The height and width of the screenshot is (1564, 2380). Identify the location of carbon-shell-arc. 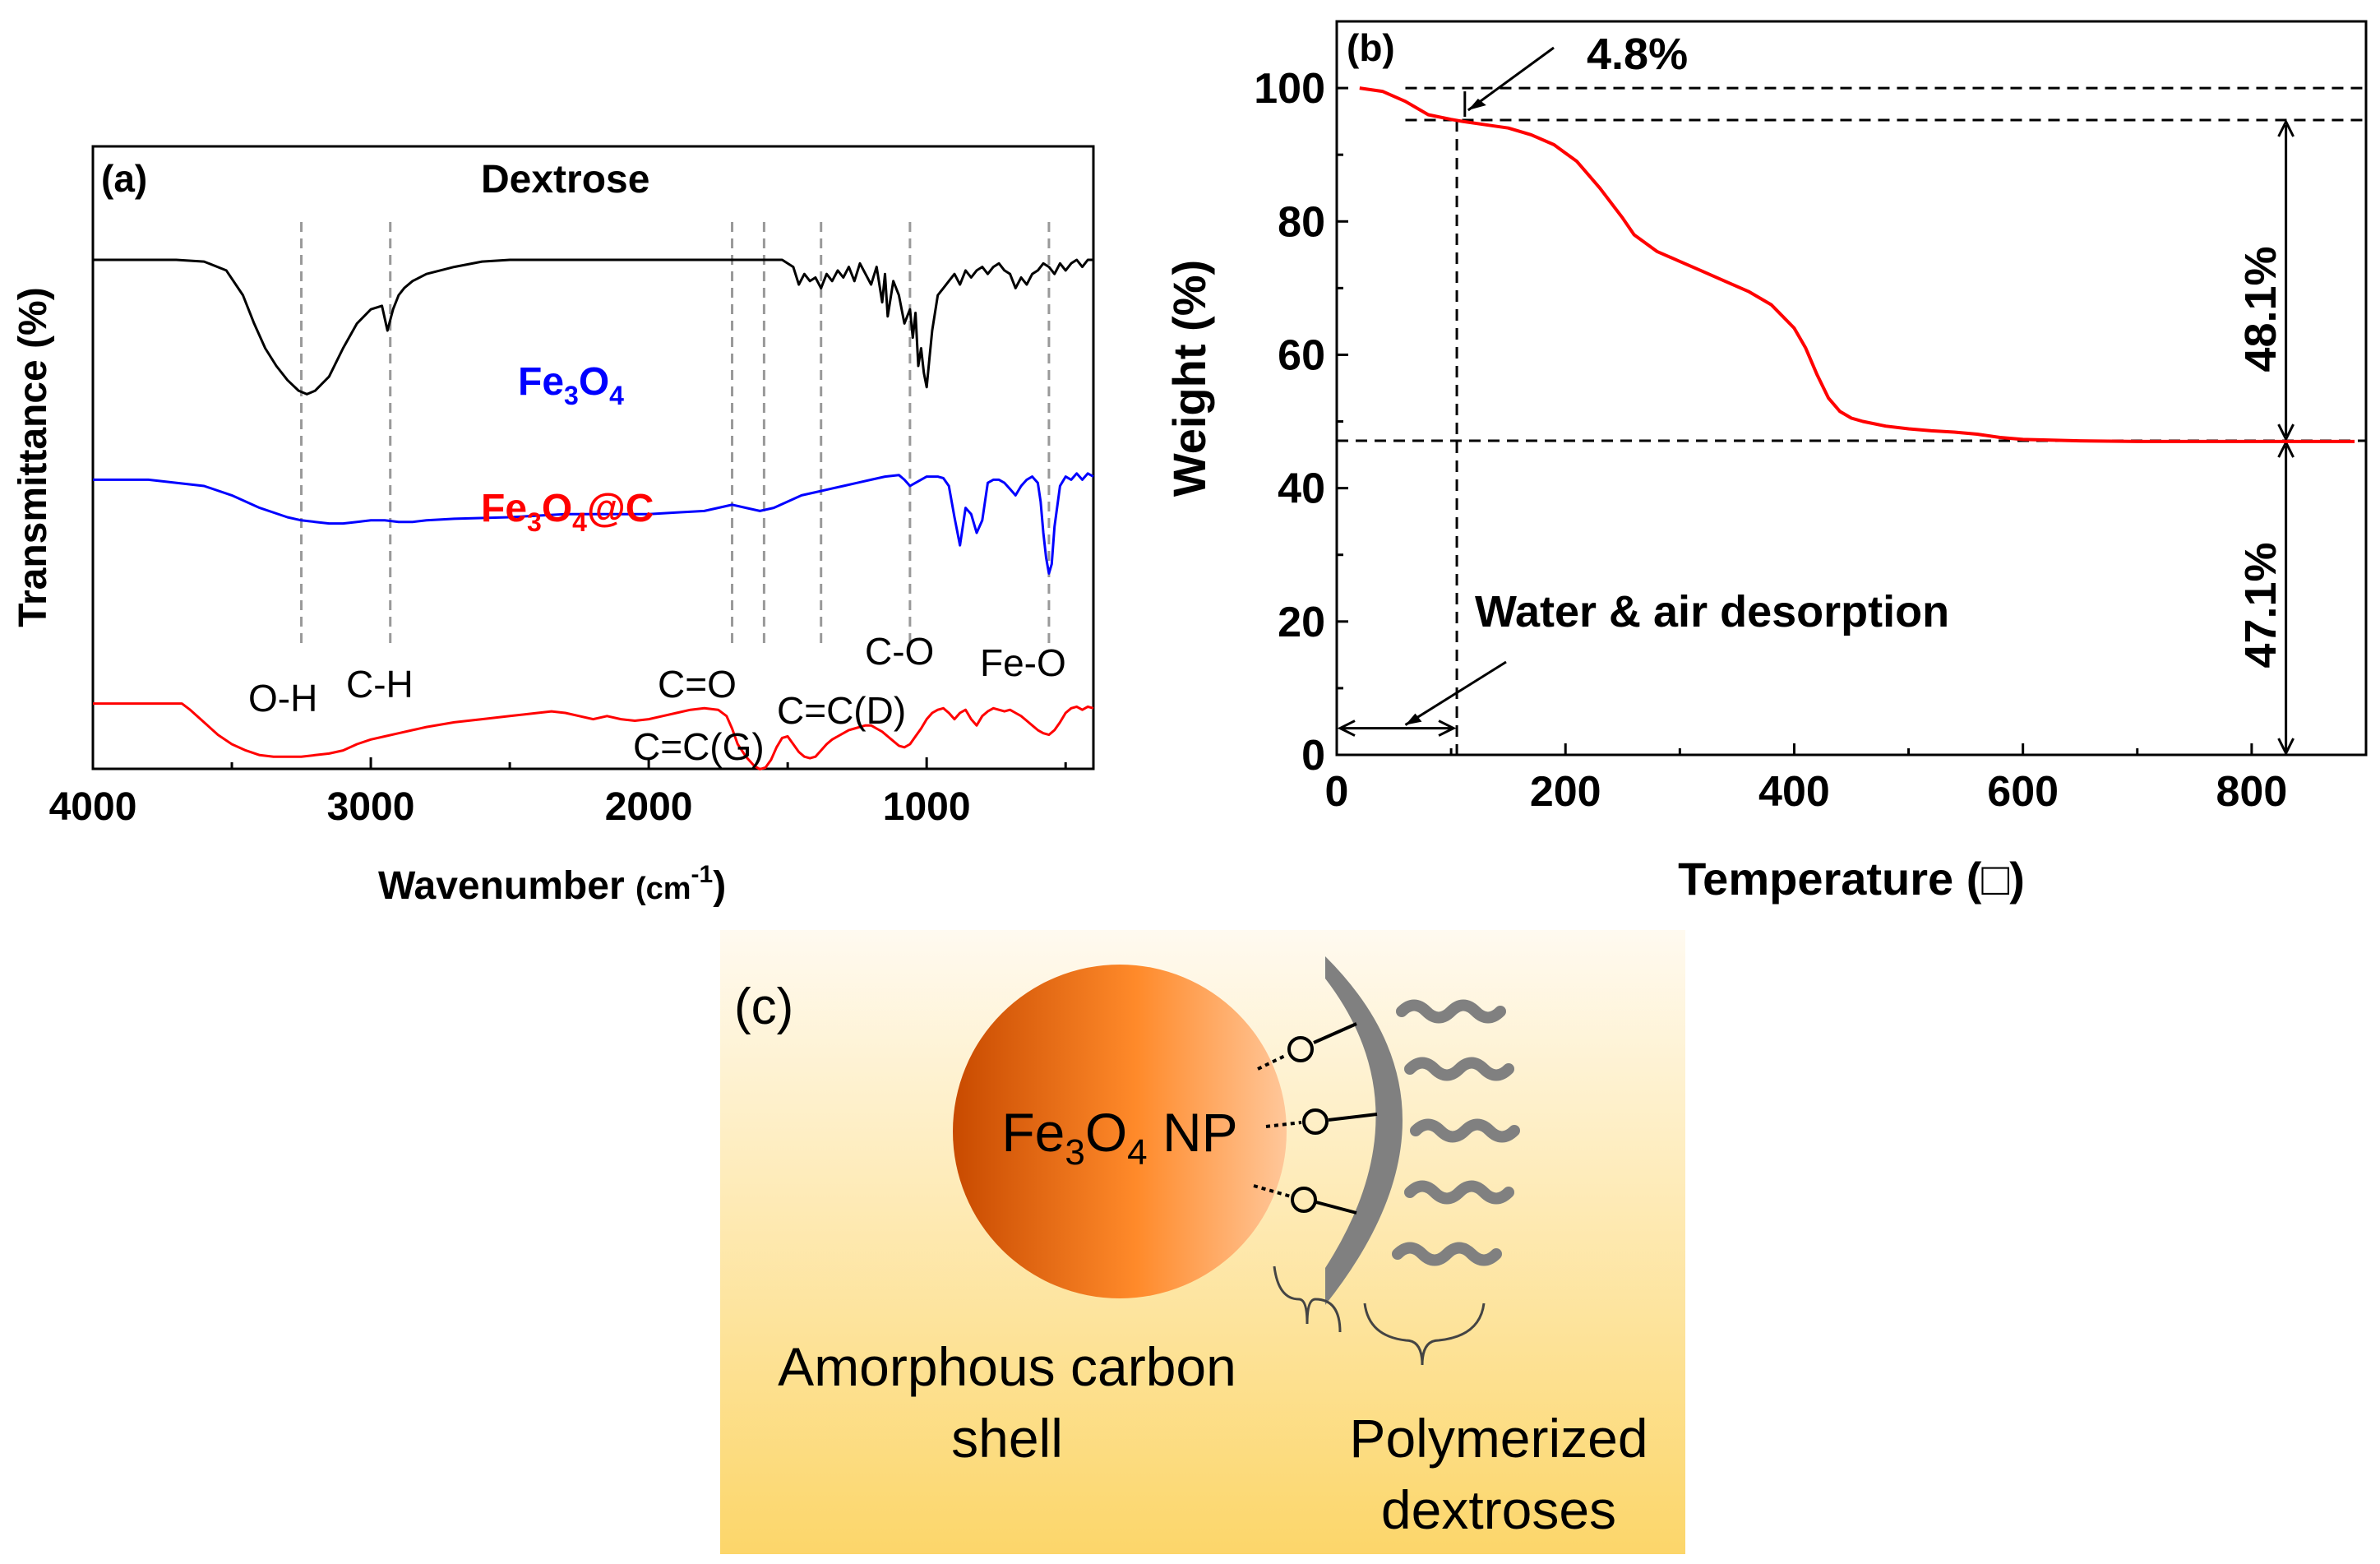
(1364, 1130).